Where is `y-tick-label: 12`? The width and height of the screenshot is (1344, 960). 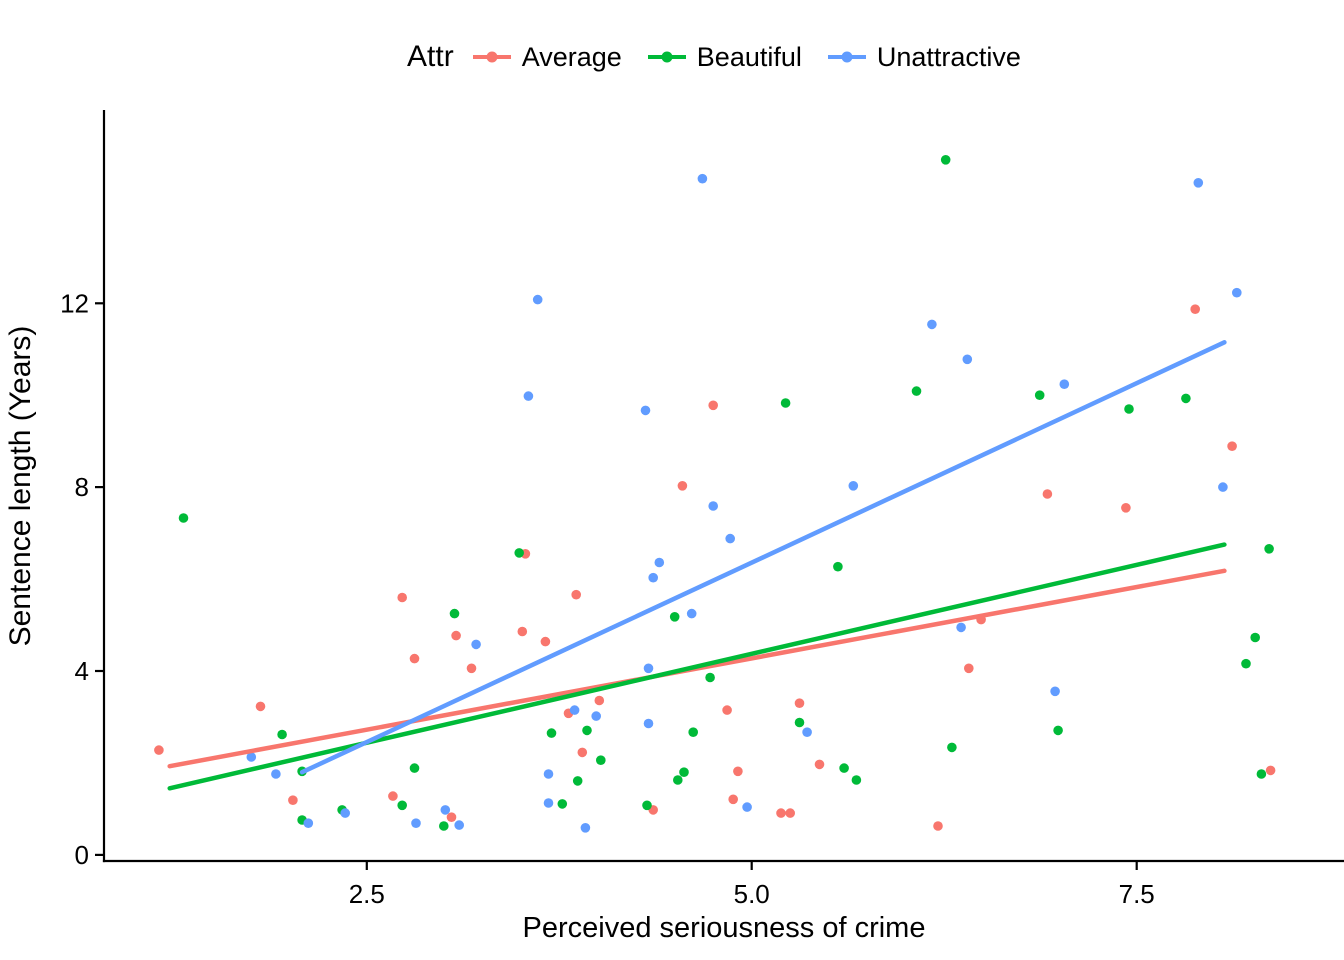
y-tick-label: 12 is located at coordinates (74, 303).